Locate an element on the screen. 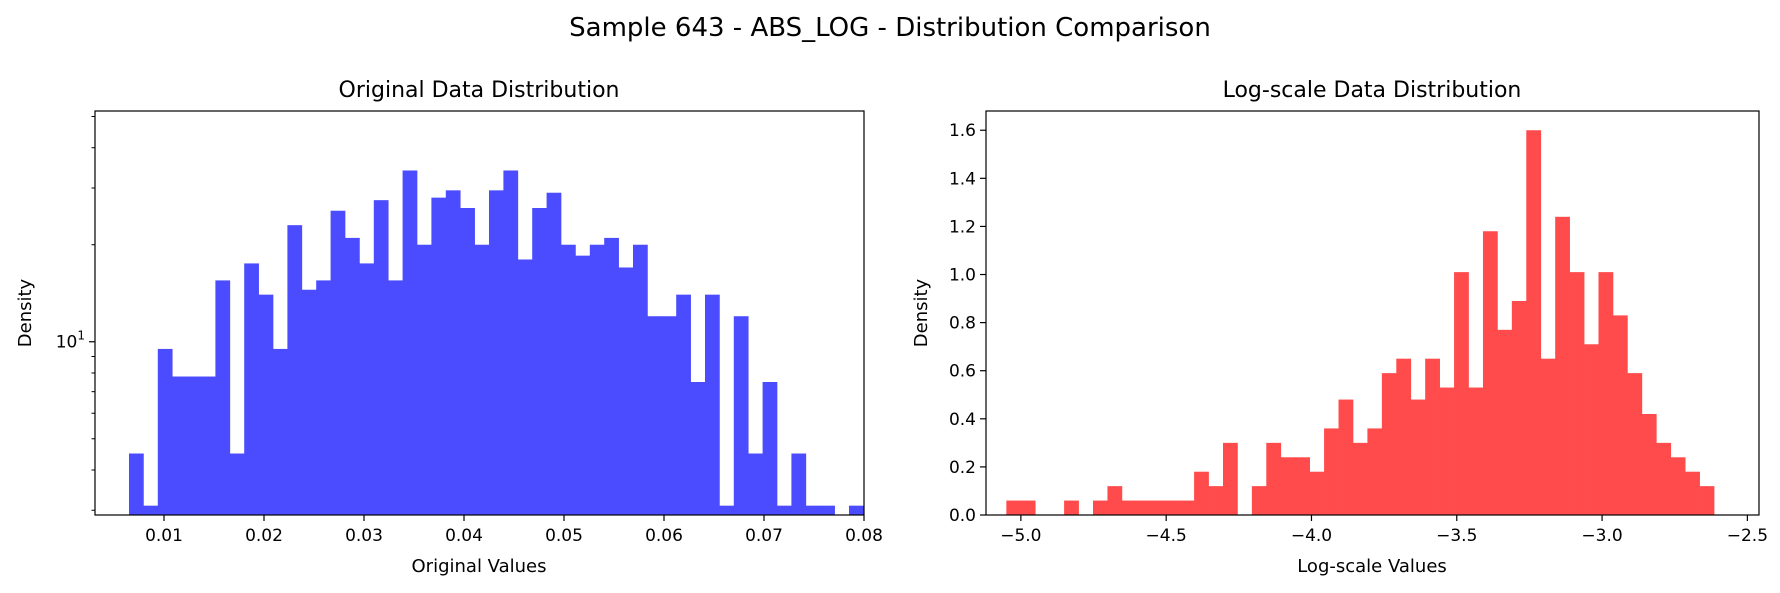 This screenshot has height=593, width=1780. left-y-tick-label: 101 is located at coordinates (70, 341).